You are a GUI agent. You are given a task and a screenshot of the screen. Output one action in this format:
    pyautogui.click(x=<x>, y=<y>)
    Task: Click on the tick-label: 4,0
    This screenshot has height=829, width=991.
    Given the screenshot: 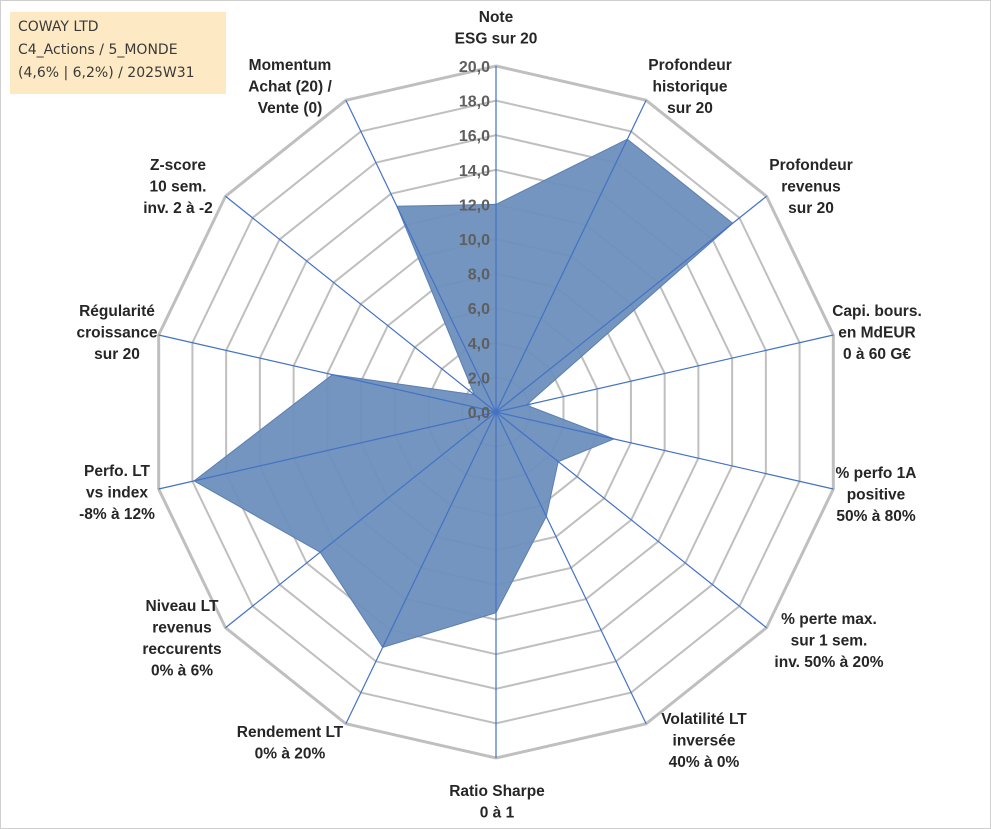 What is the action you would take?
    pyautogui.click(x=479, y=344)
    